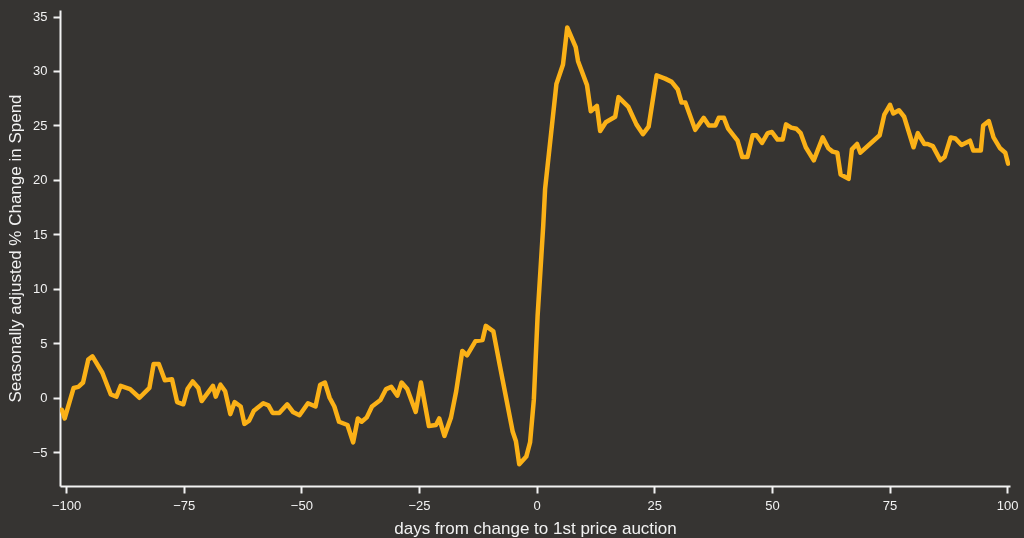 The image size is (1024, 538). I want to click on x-tick-label: 50, so click(772, 505).